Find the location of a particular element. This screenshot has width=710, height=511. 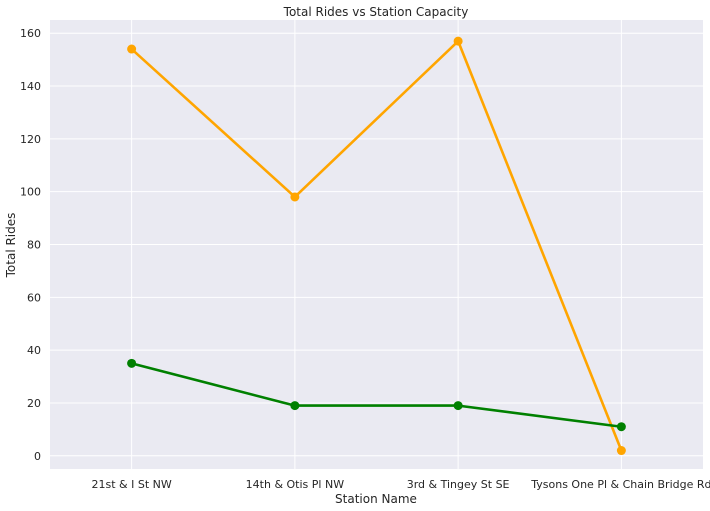

x-tick-label: 14th & Otis Pl NW is located at coordinates (295, 484).